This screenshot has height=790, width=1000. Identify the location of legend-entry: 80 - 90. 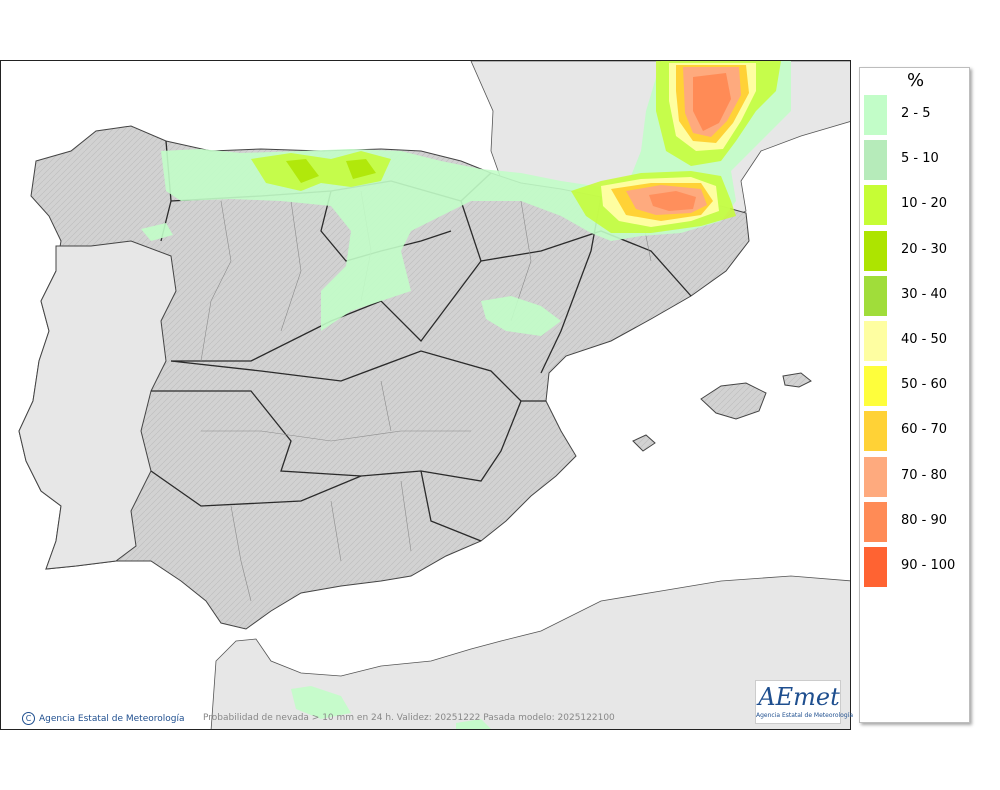
(916, 522).